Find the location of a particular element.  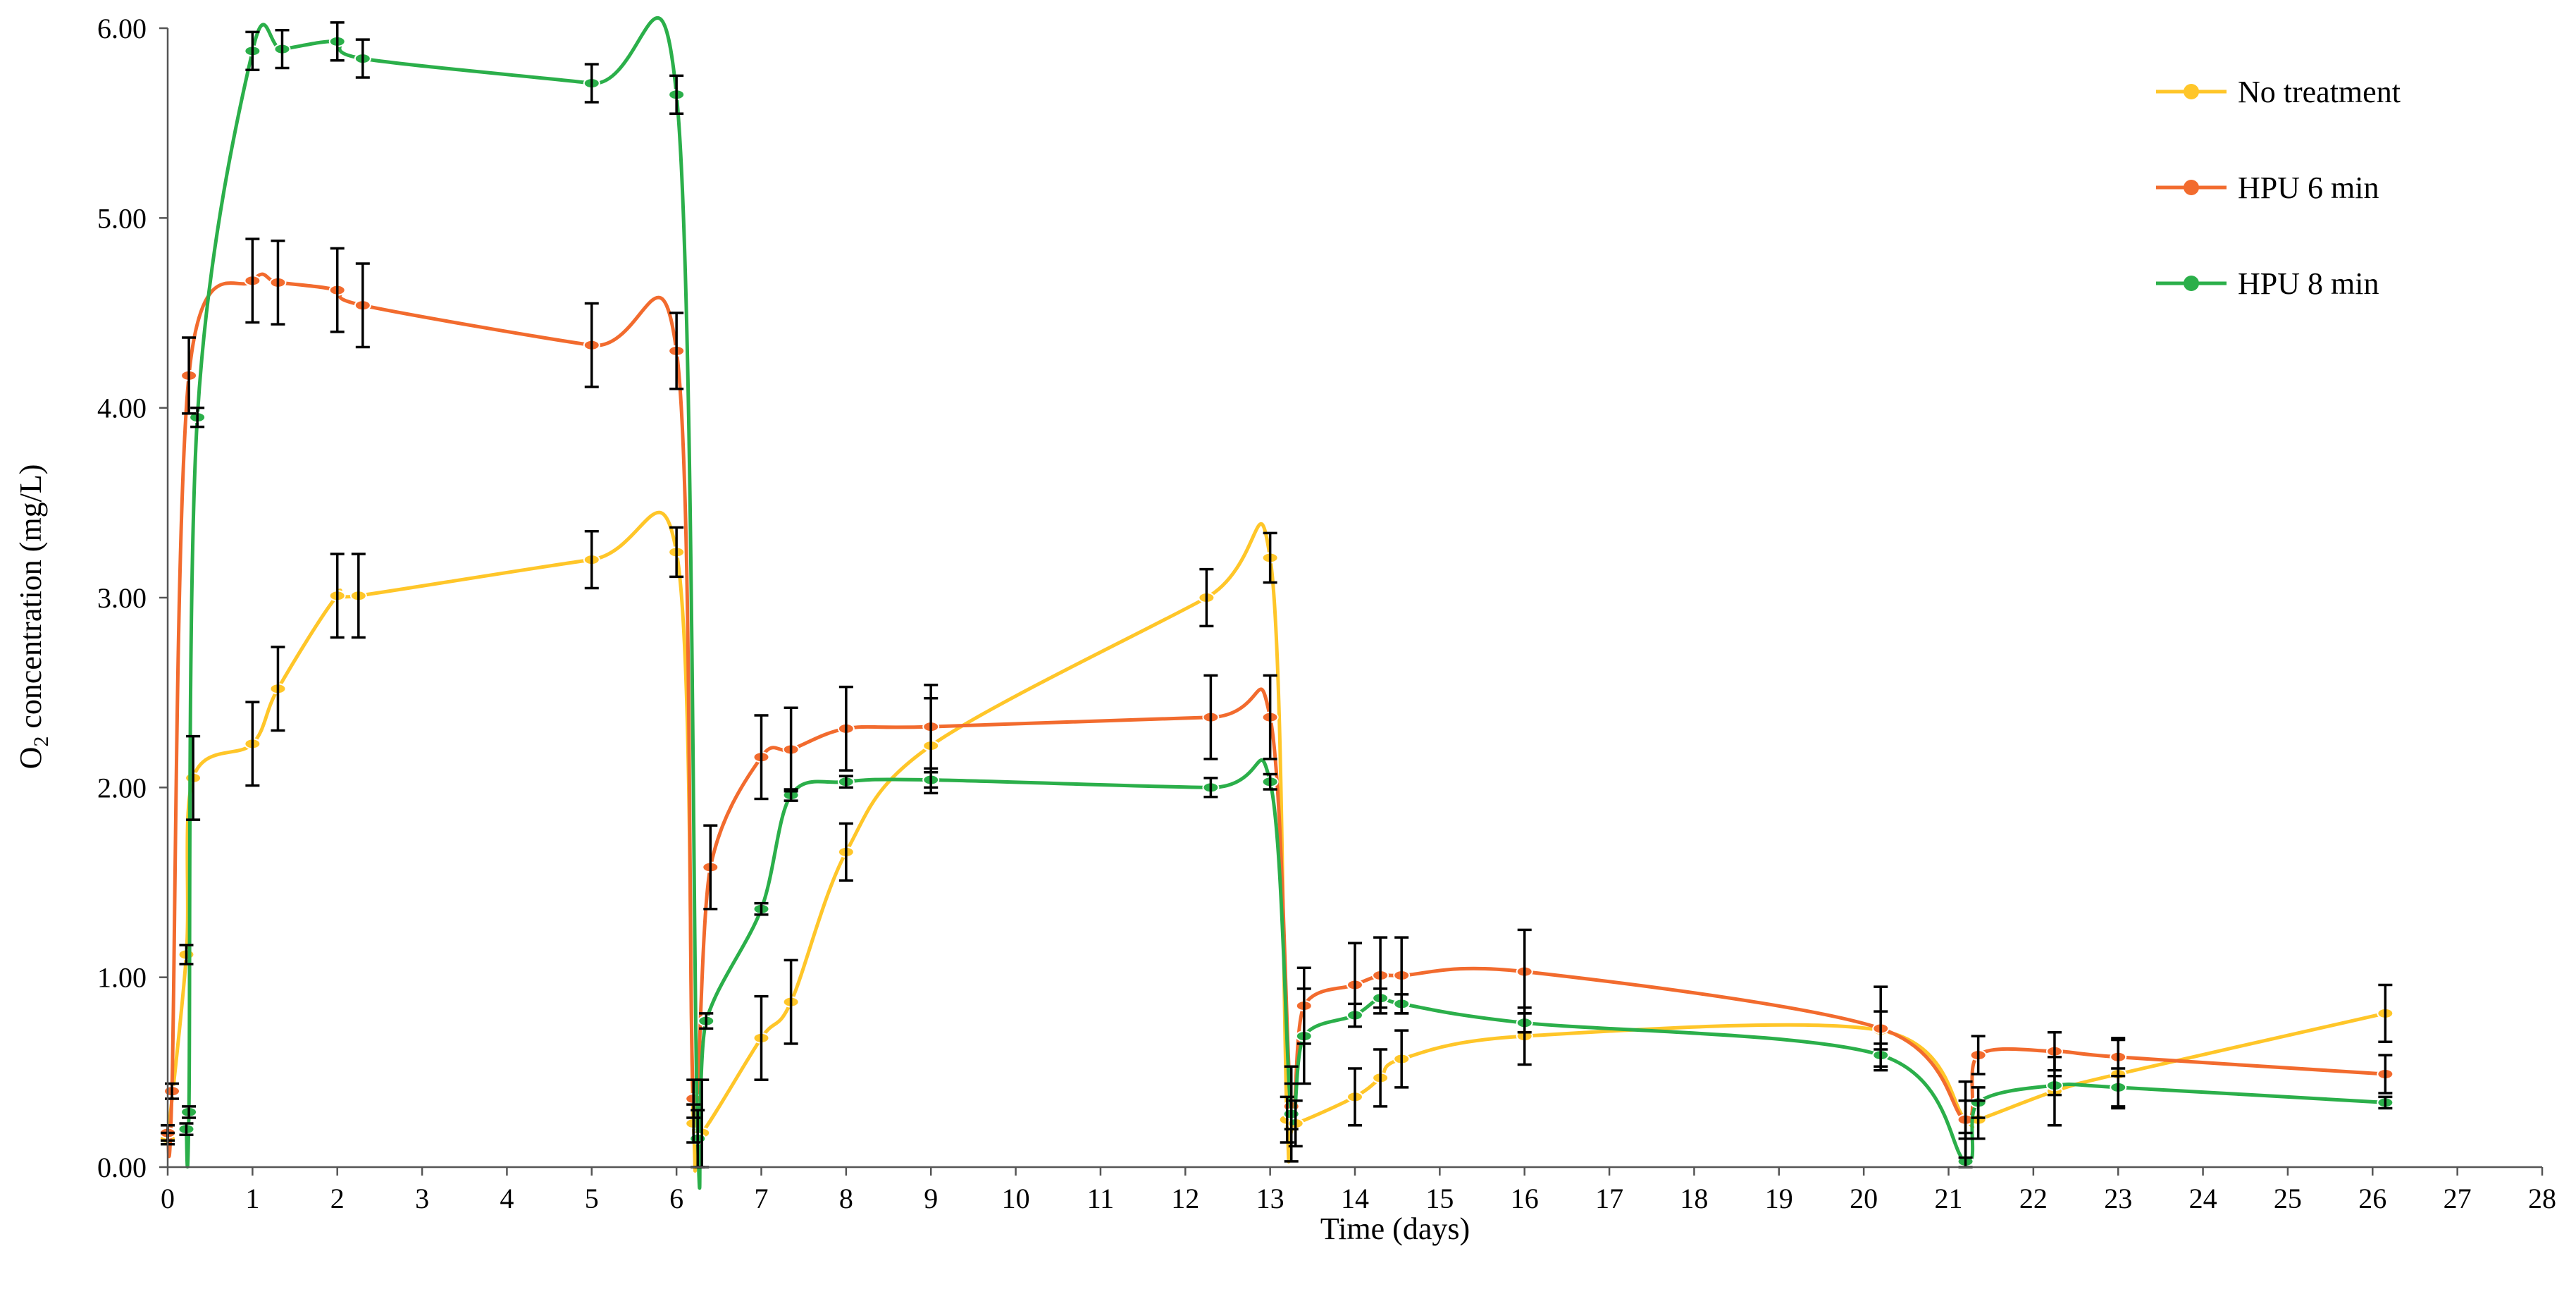

x-tick-label: 15 is located at coordinates (1439, 1198).